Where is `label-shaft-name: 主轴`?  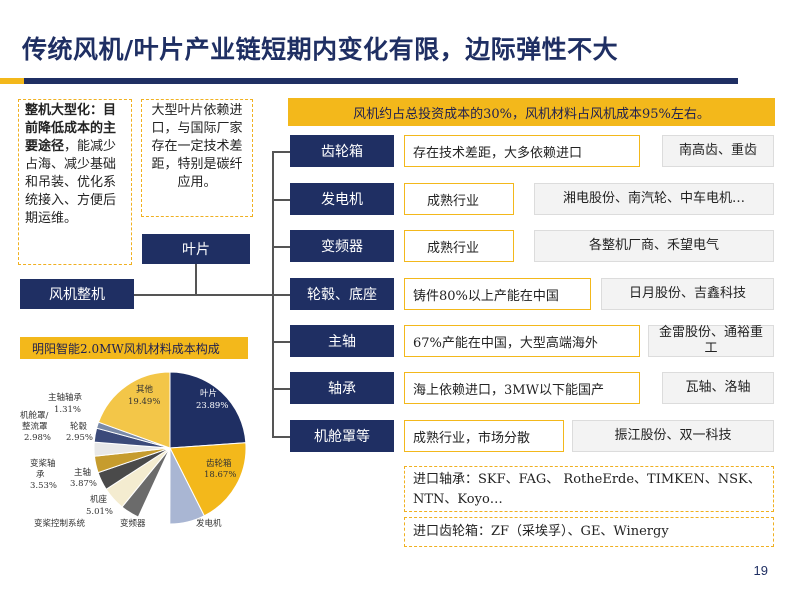 label-shaft-name: 主轴 is located at coordinates (82, 472).